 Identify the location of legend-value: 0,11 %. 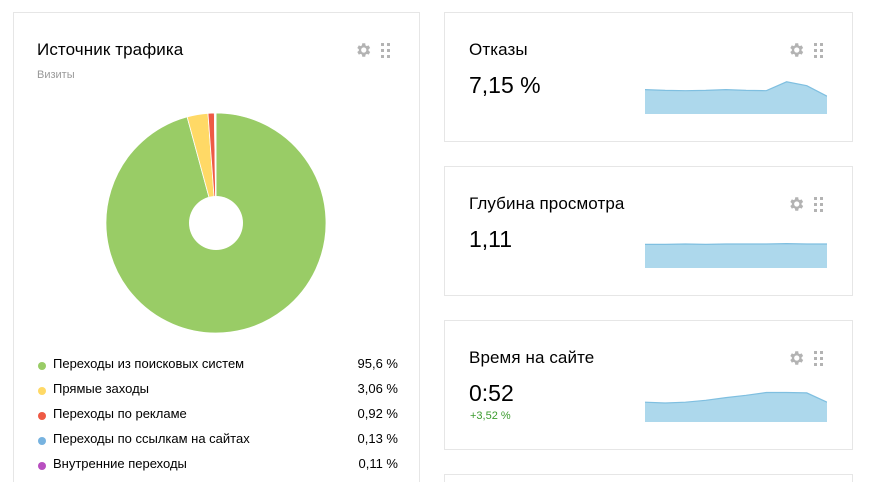
(378, 463).